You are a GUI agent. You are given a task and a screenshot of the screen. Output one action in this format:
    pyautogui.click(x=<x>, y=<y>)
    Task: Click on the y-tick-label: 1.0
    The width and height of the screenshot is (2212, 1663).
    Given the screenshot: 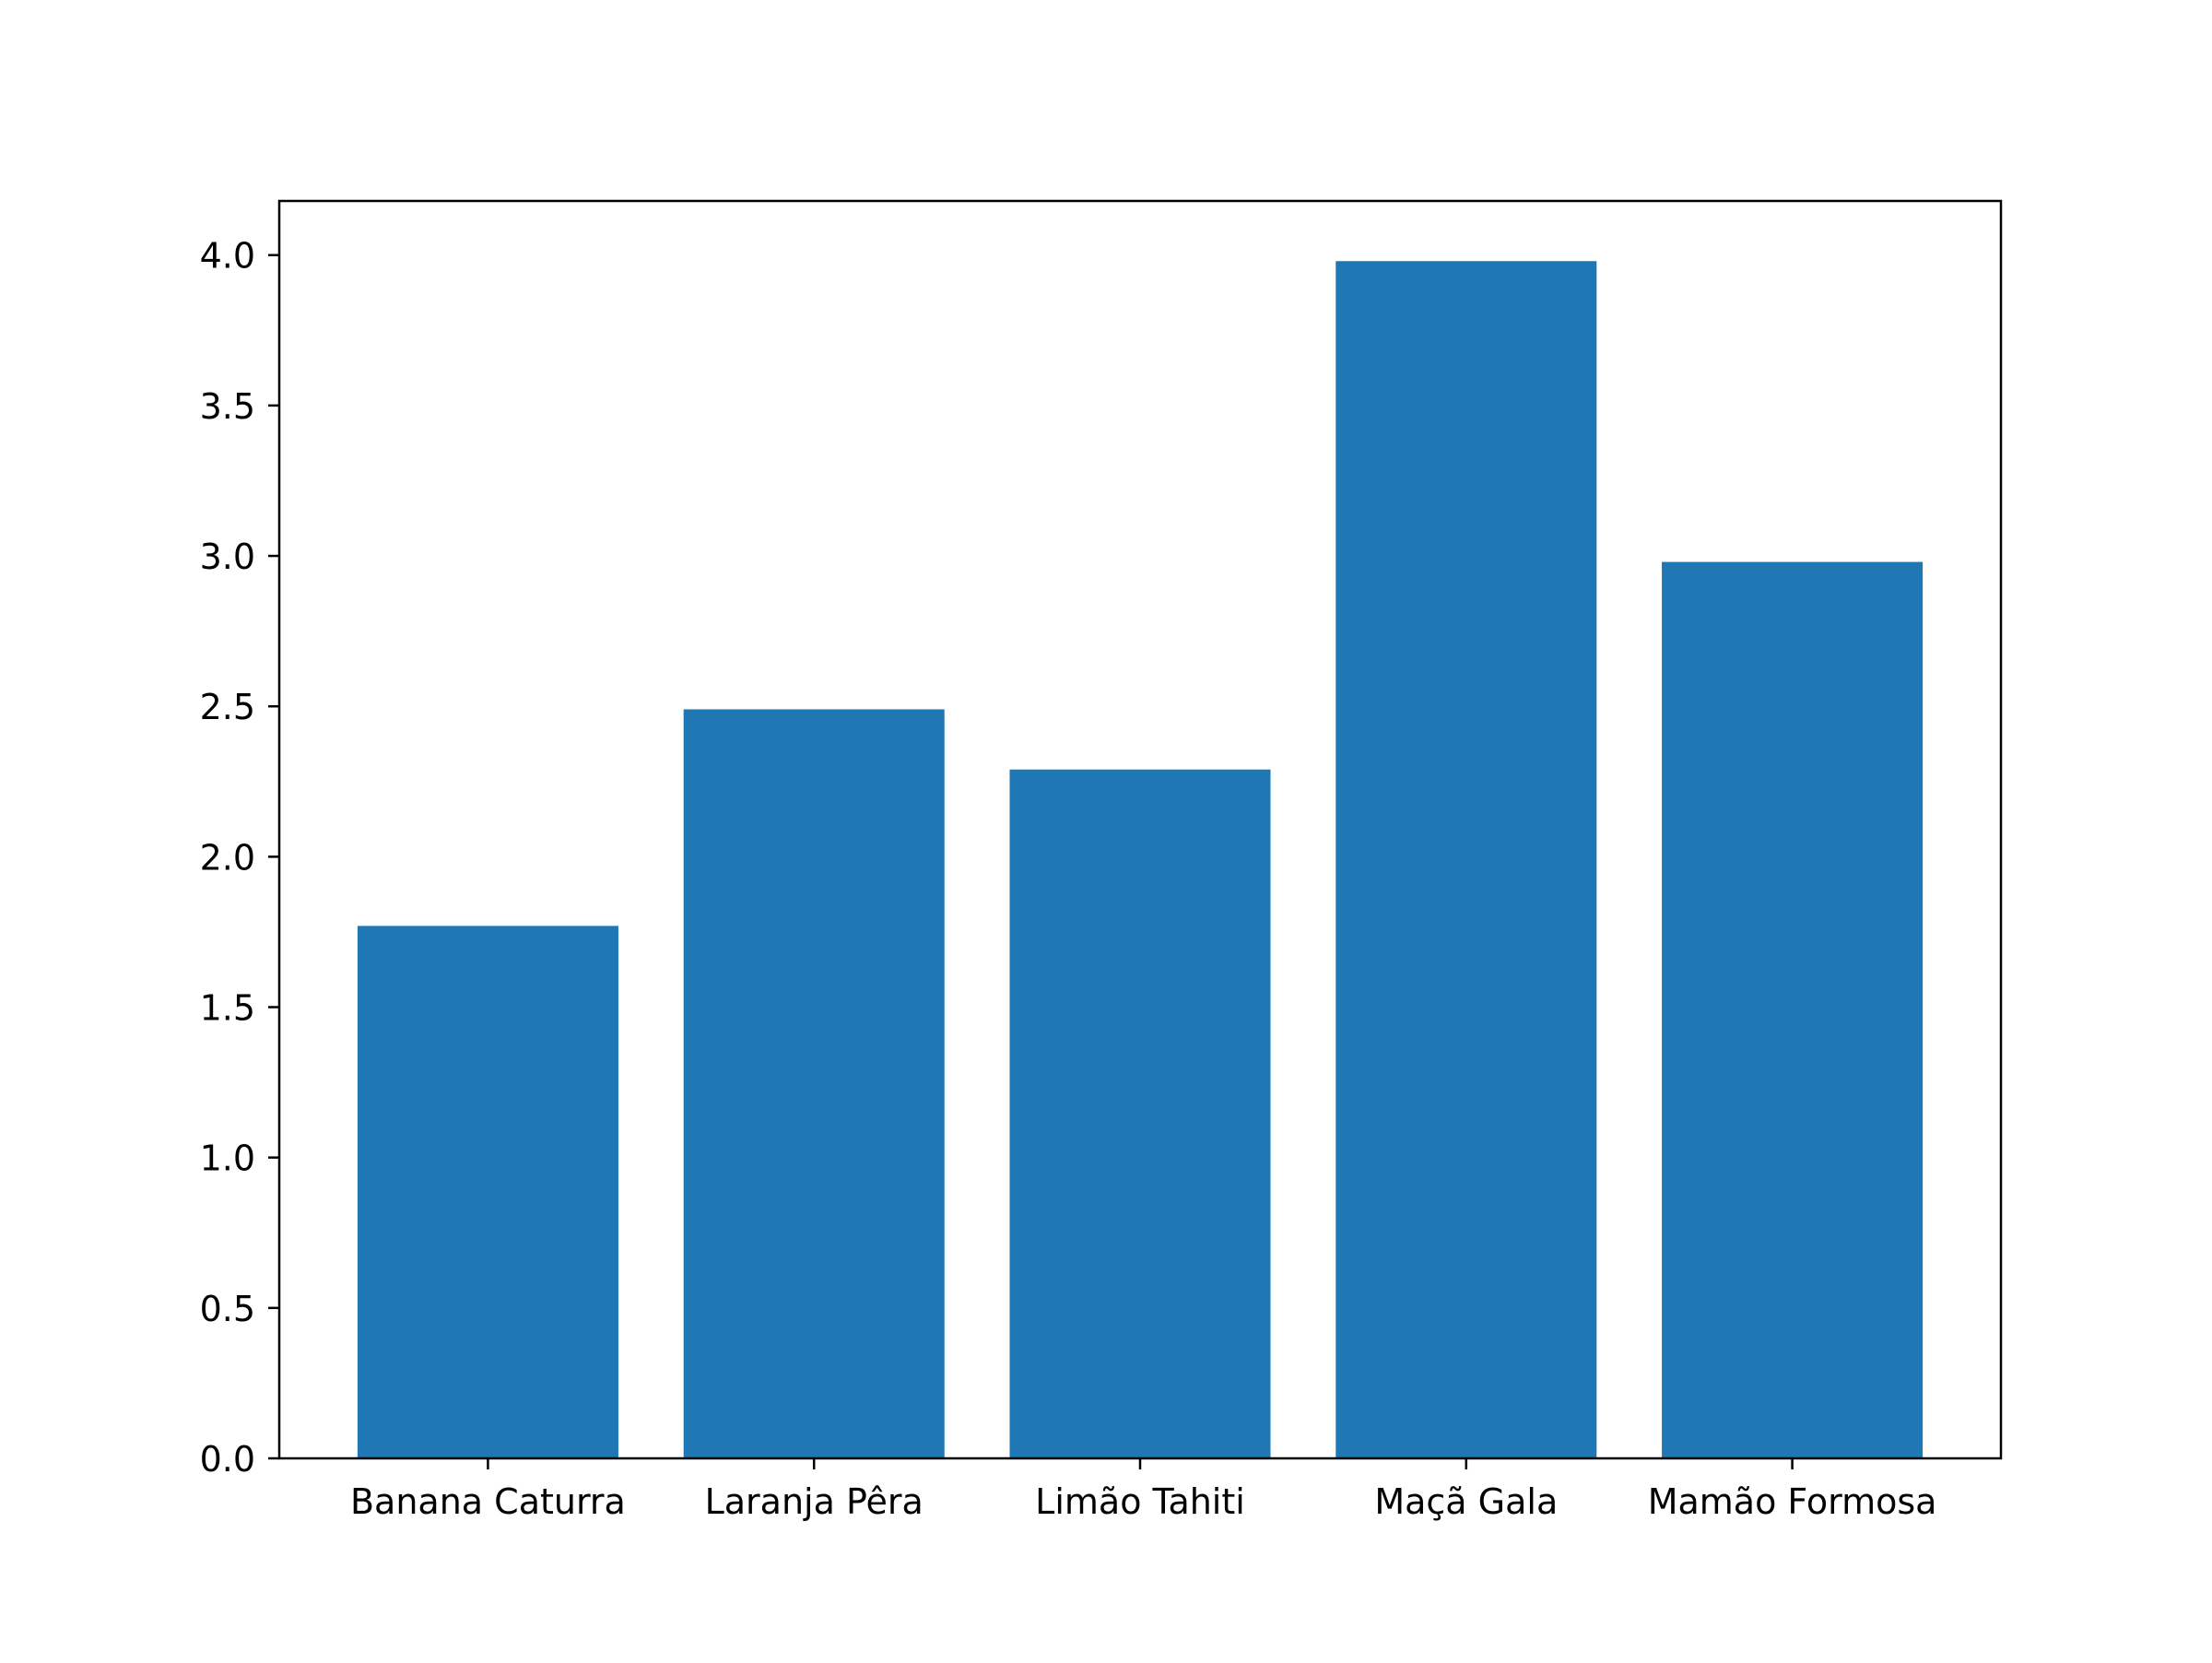 What is the action you would take?
    pyautogui.click(x=227, y=1158)
    